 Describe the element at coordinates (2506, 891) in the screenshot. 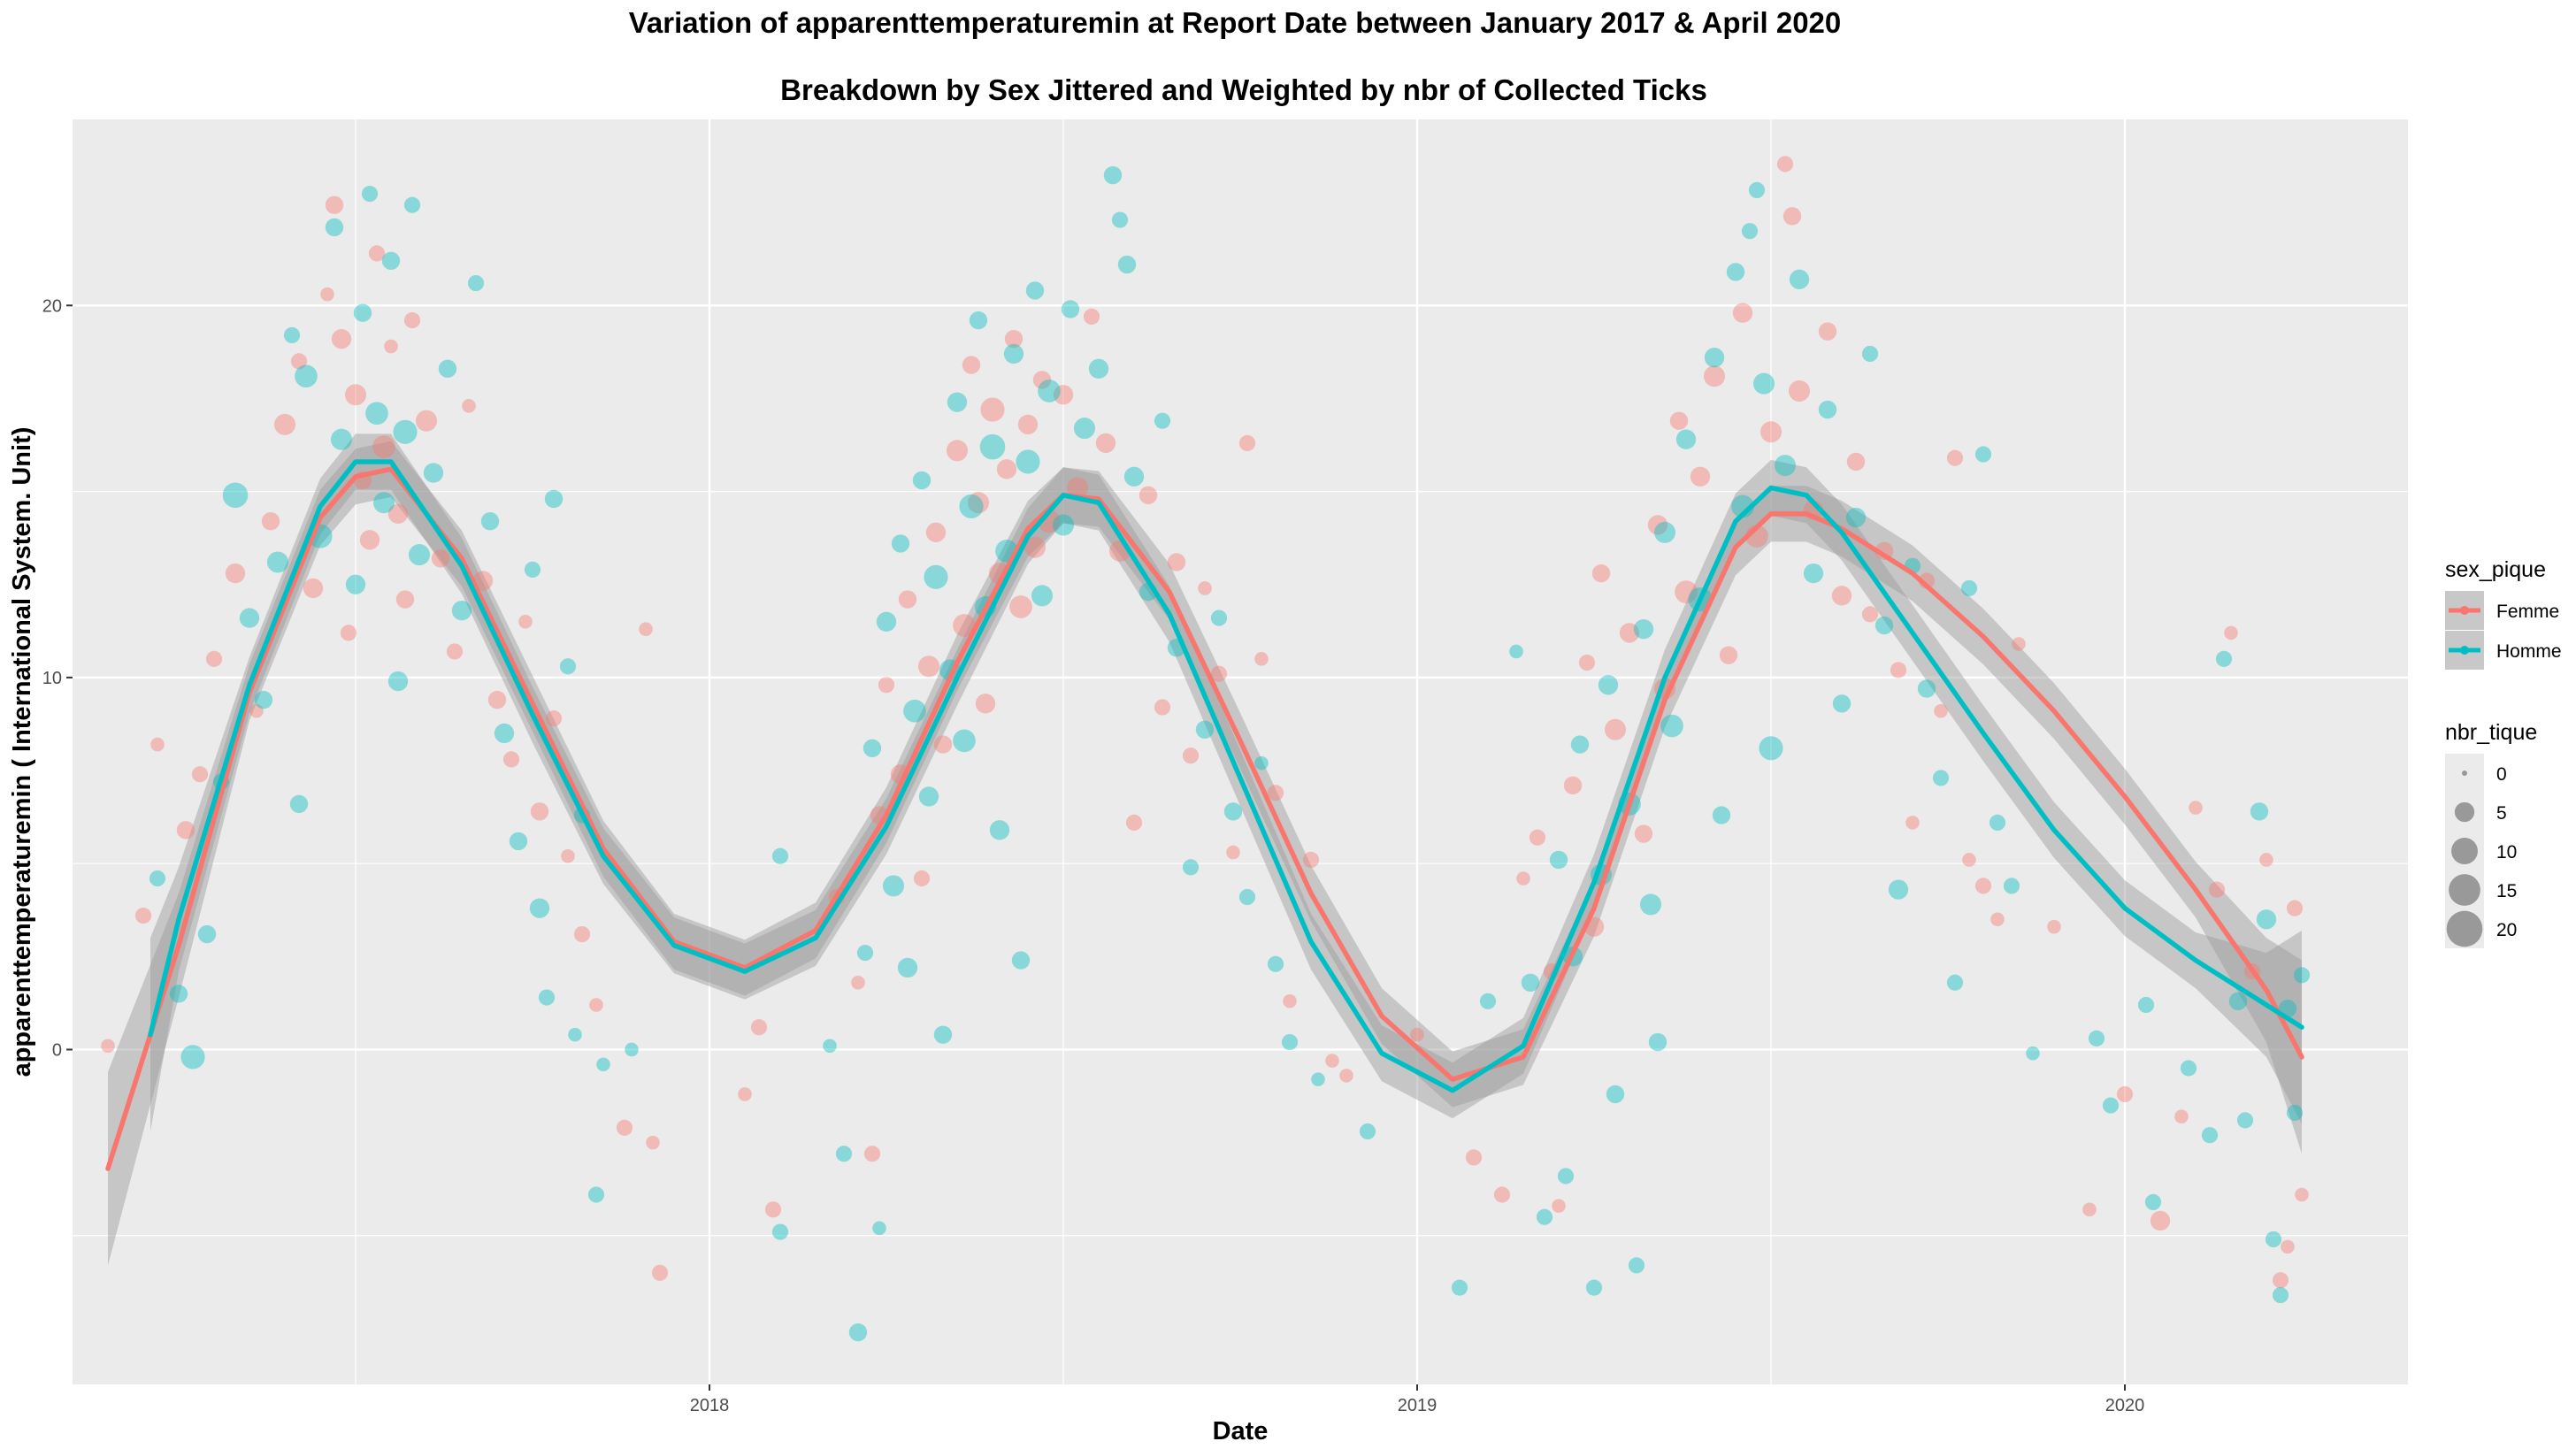

I see `size-legend-label: 15` at that location.